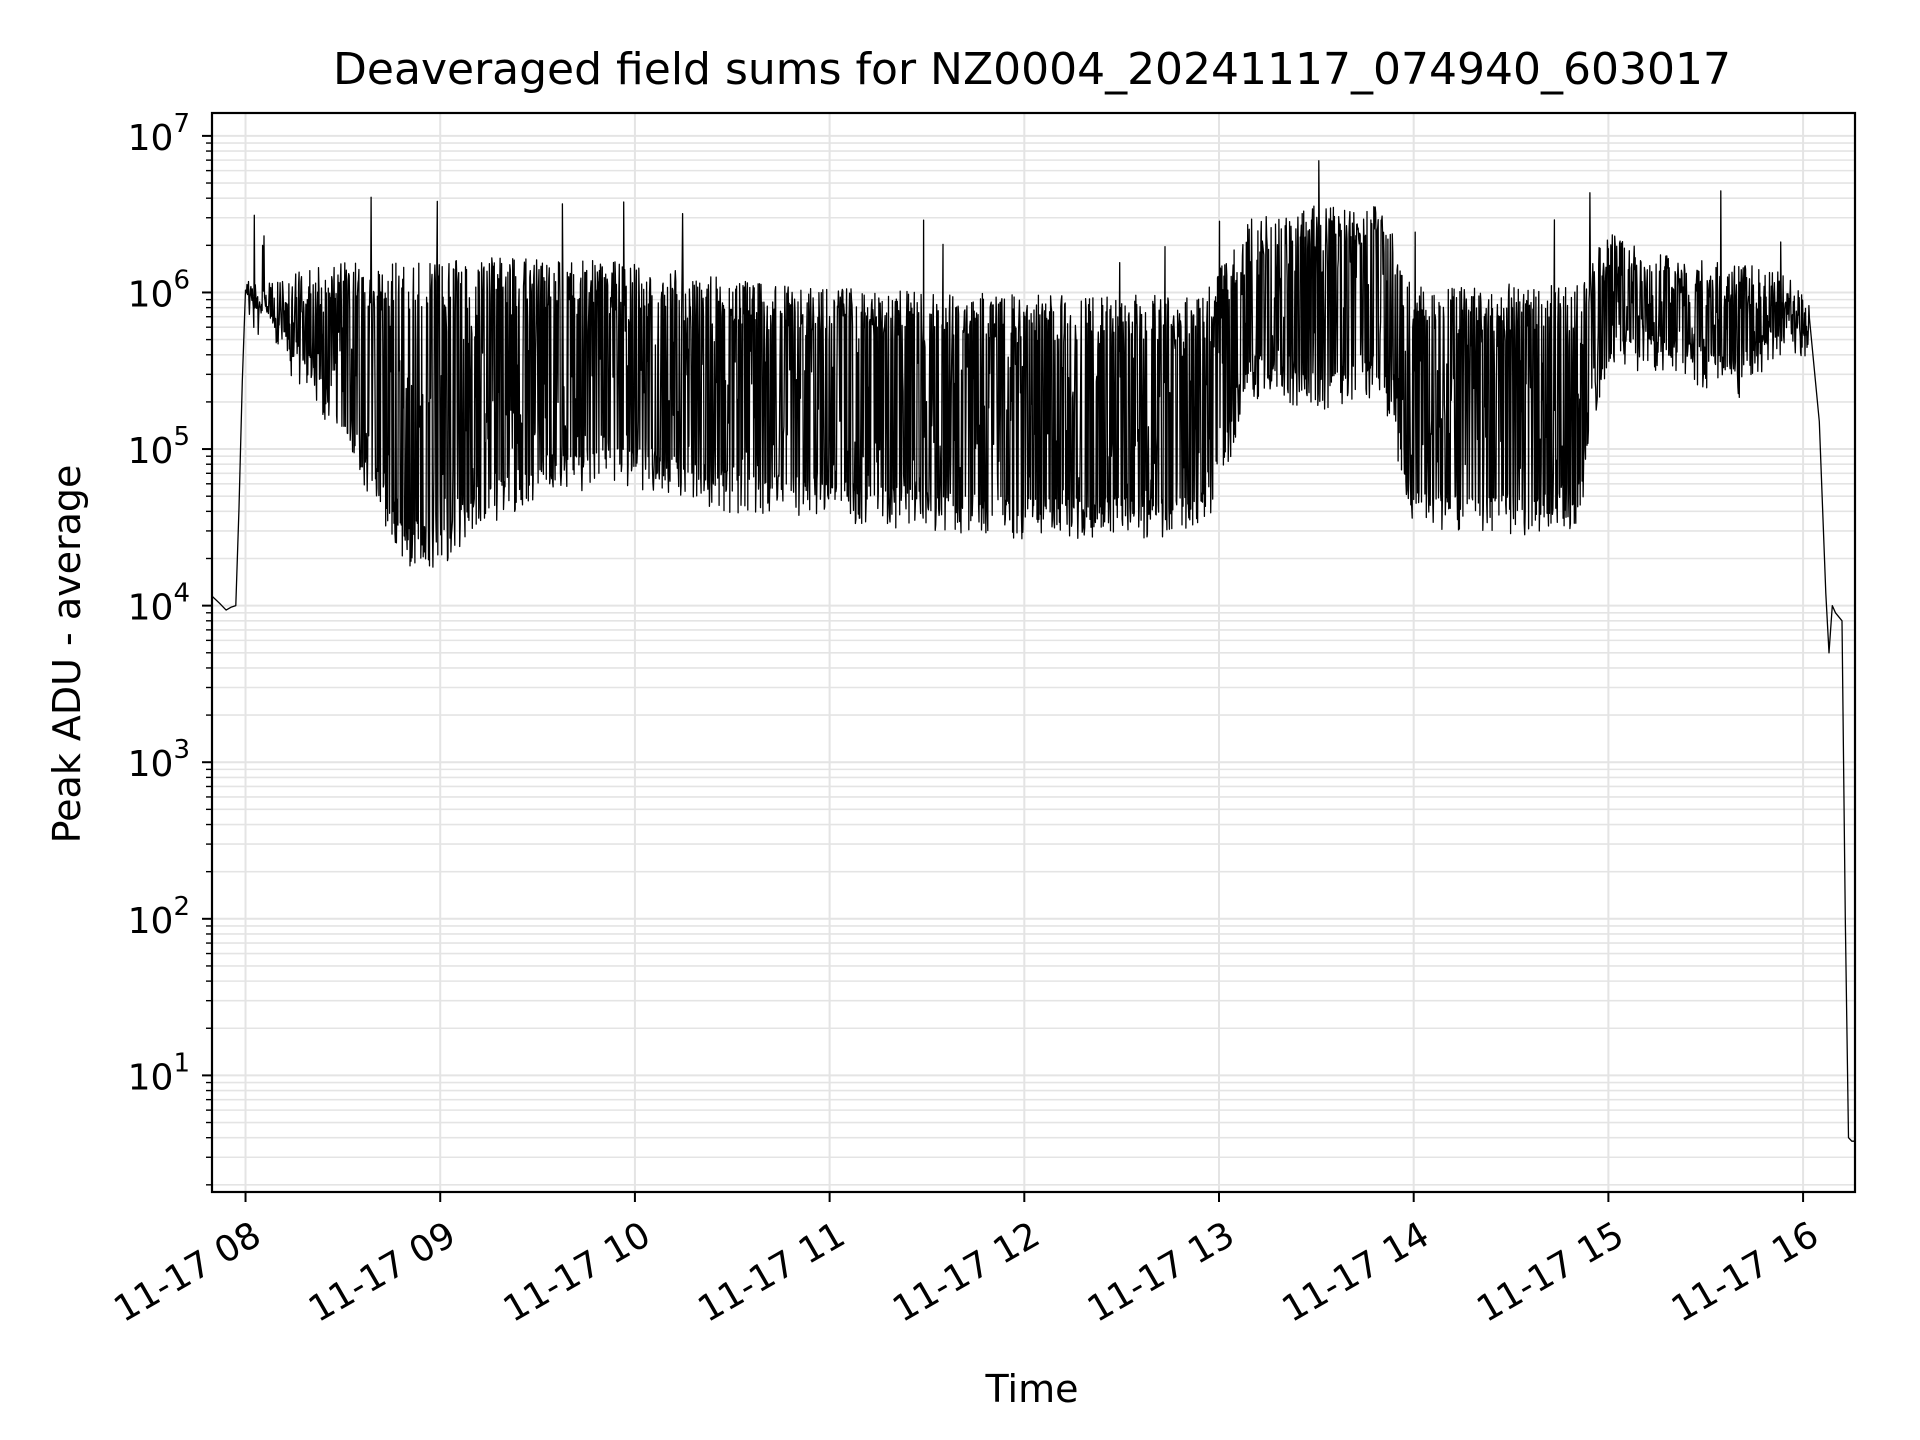 Image resolution: width=1920 pixels, height=1440 pixels. Describe the element at coordinates (159, 447) in the screenshot. I see `y-tick-label: 10⁵` at that location.